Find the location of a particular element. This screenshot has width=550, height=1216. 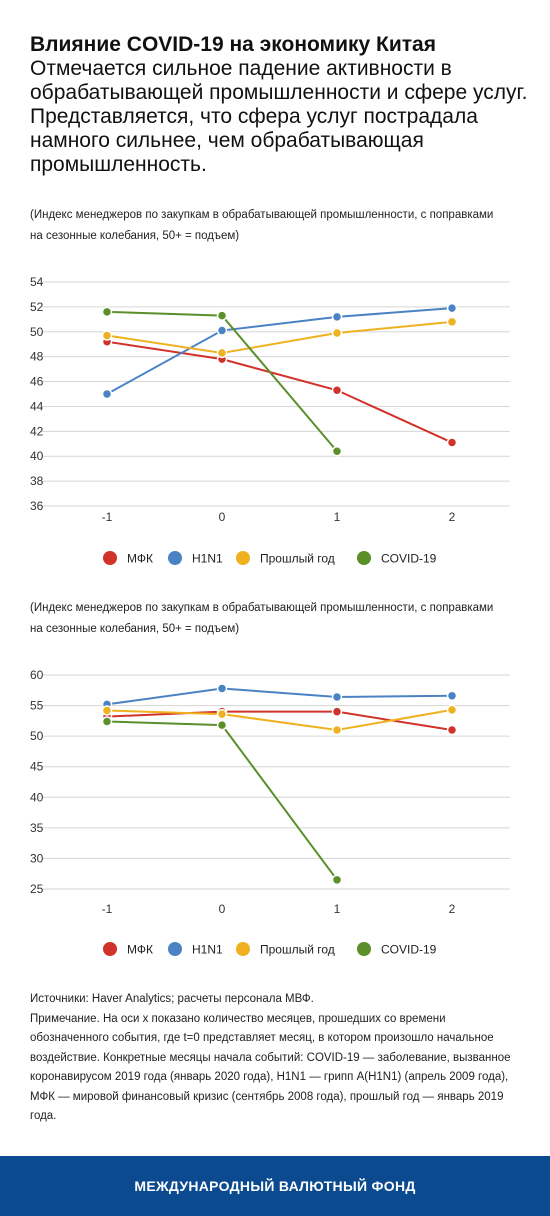

y-tick-label: 46 is located at coordinates (37, 382).